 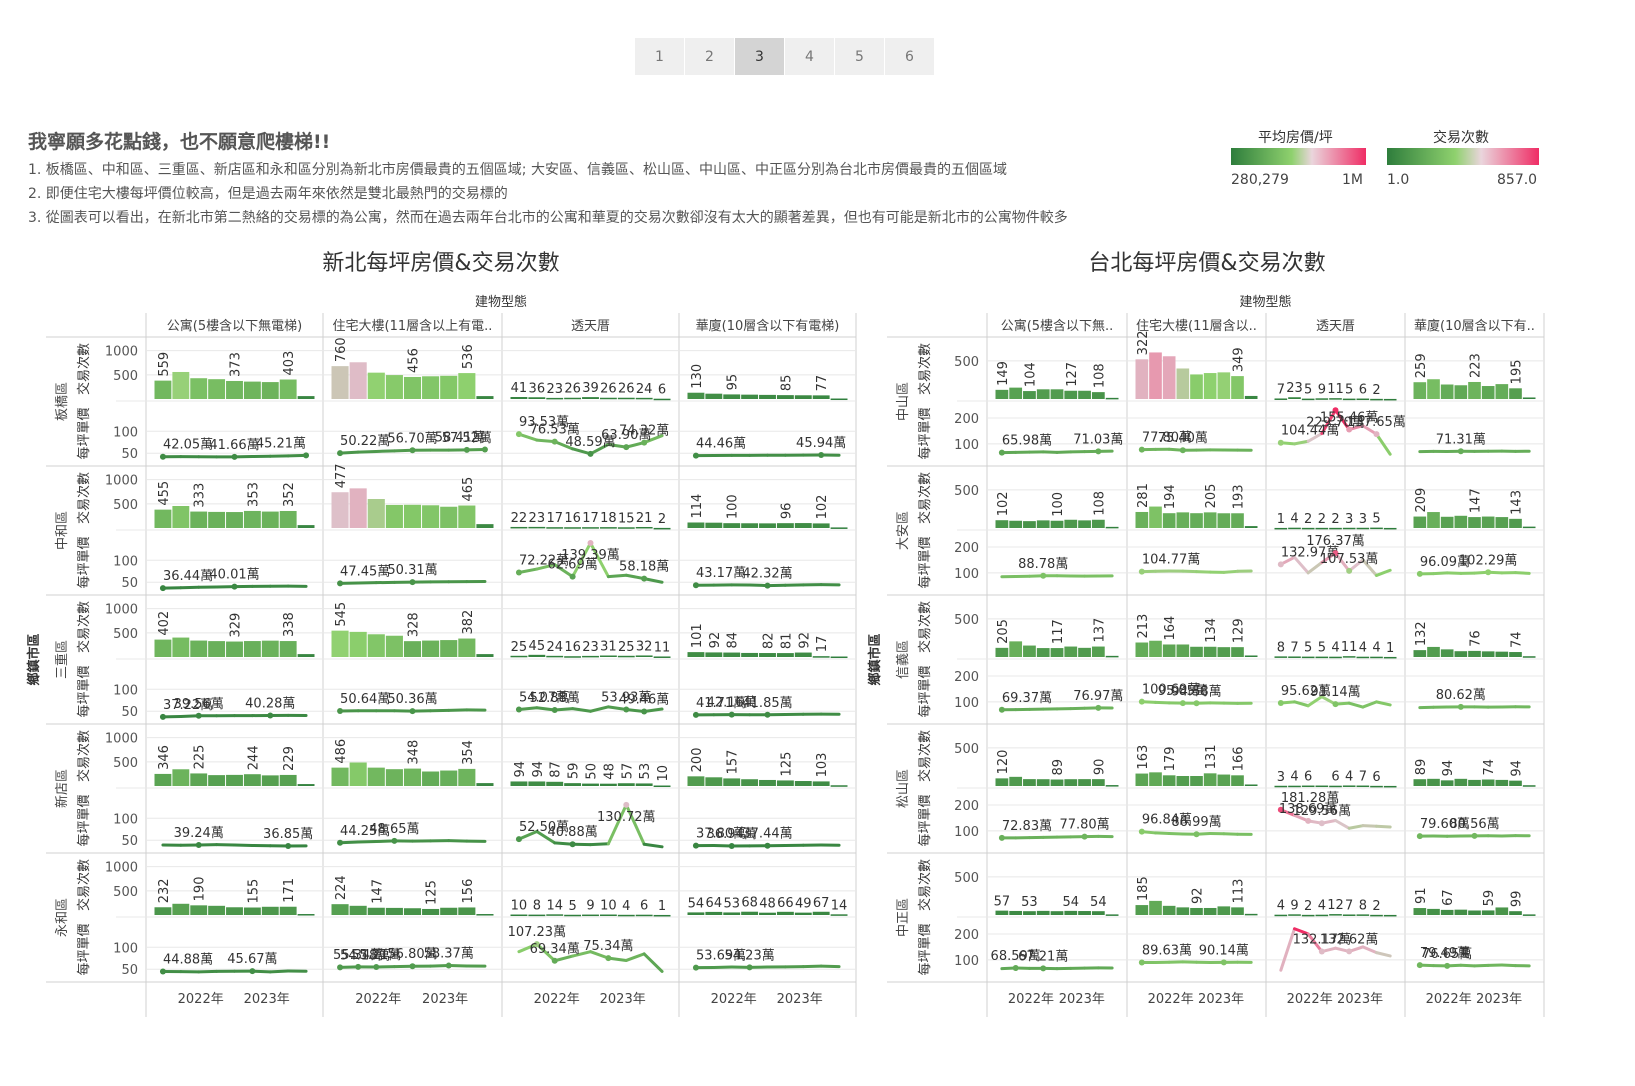 I want to click on price-label: 42.05萬, so click(x=188, y=445).